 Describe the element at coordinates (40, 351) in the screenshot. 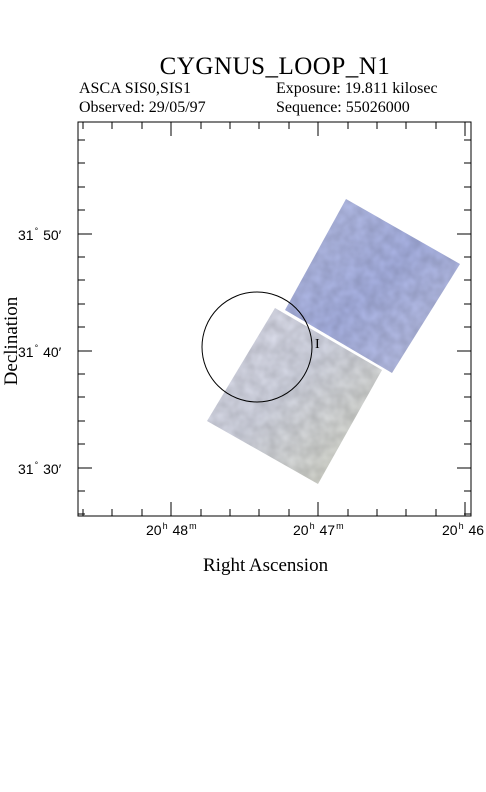

I see `dec-tick-label-40: 31° 40′` at that location.